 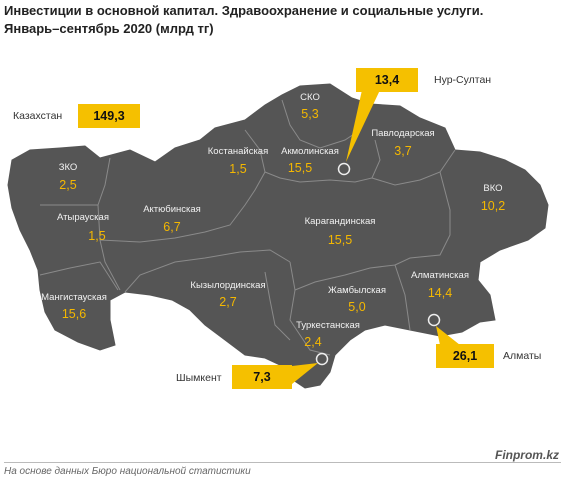 I want to click on almaty-value-box: 26,1, so click(x=465, y=356).